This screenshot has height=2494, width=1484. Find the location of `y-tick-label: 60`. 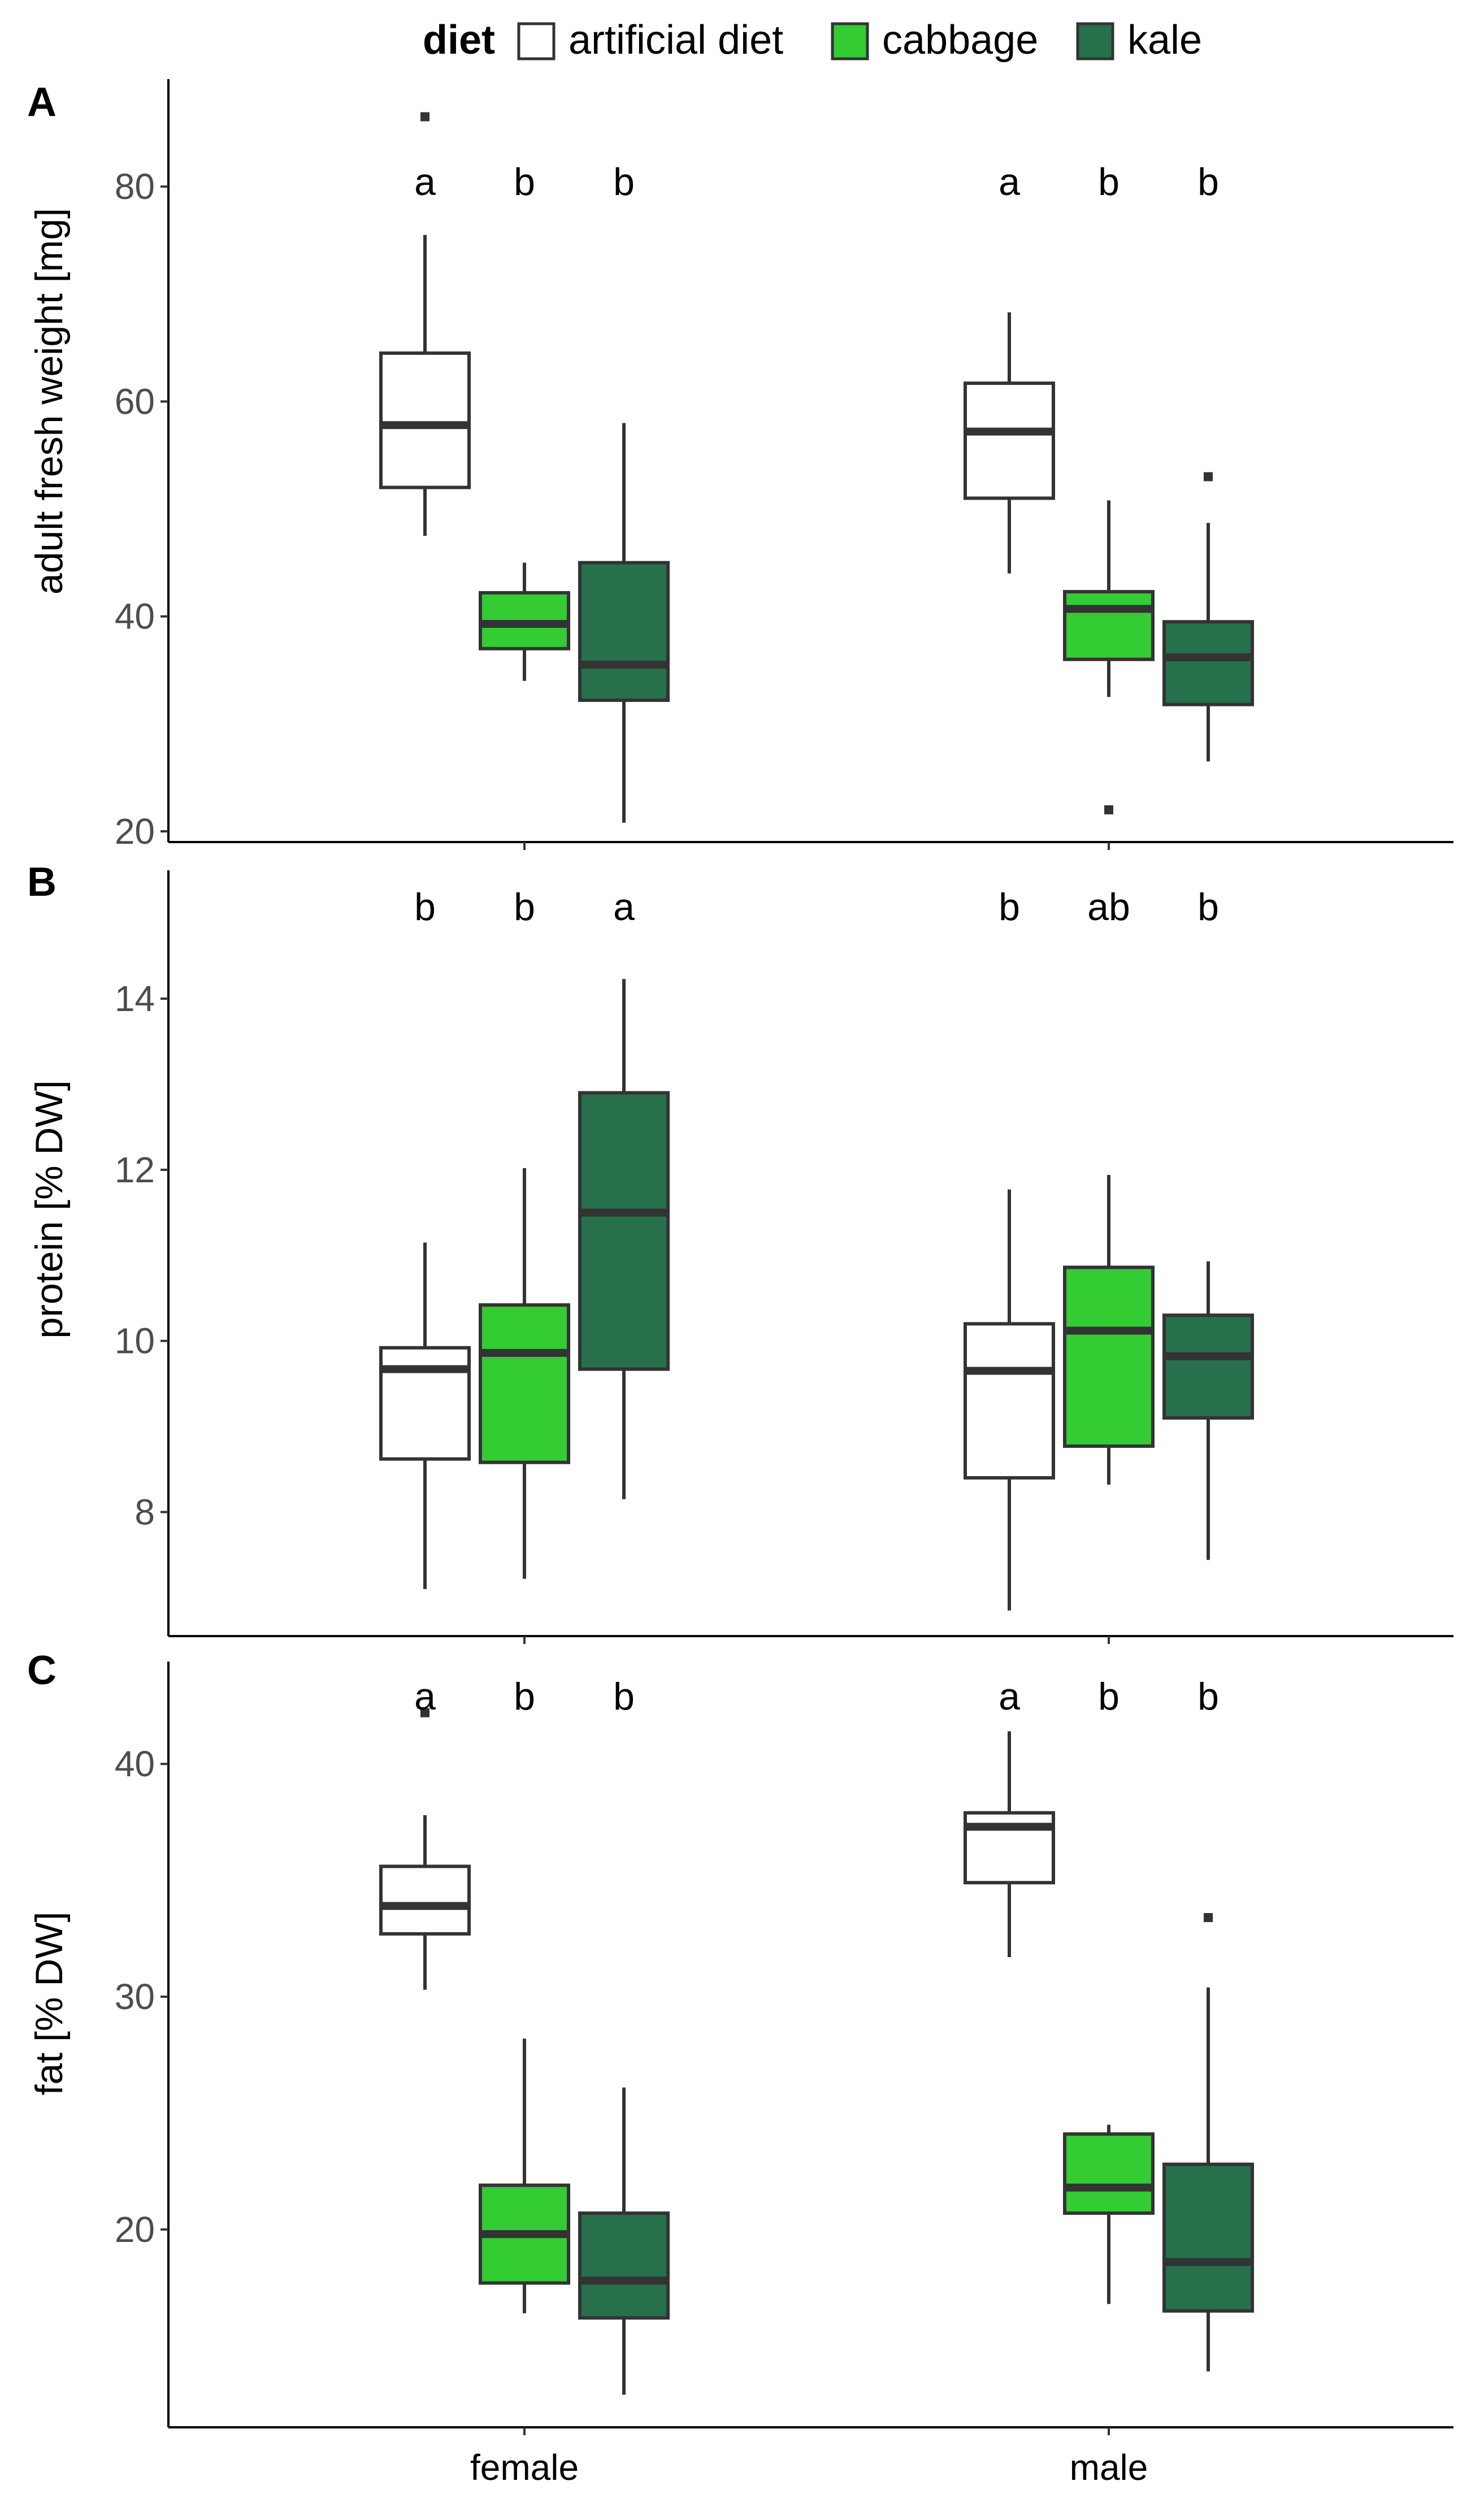

y-tick-label: 60 is located at coordinates (135, 401).